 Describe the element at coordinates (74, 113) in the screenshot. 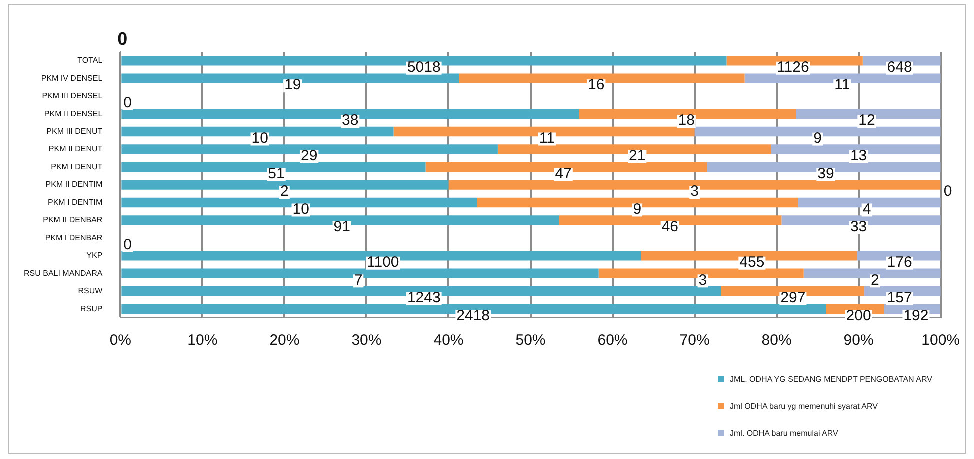

I see `y-tick-label: PKM II DENSEL` at that location.